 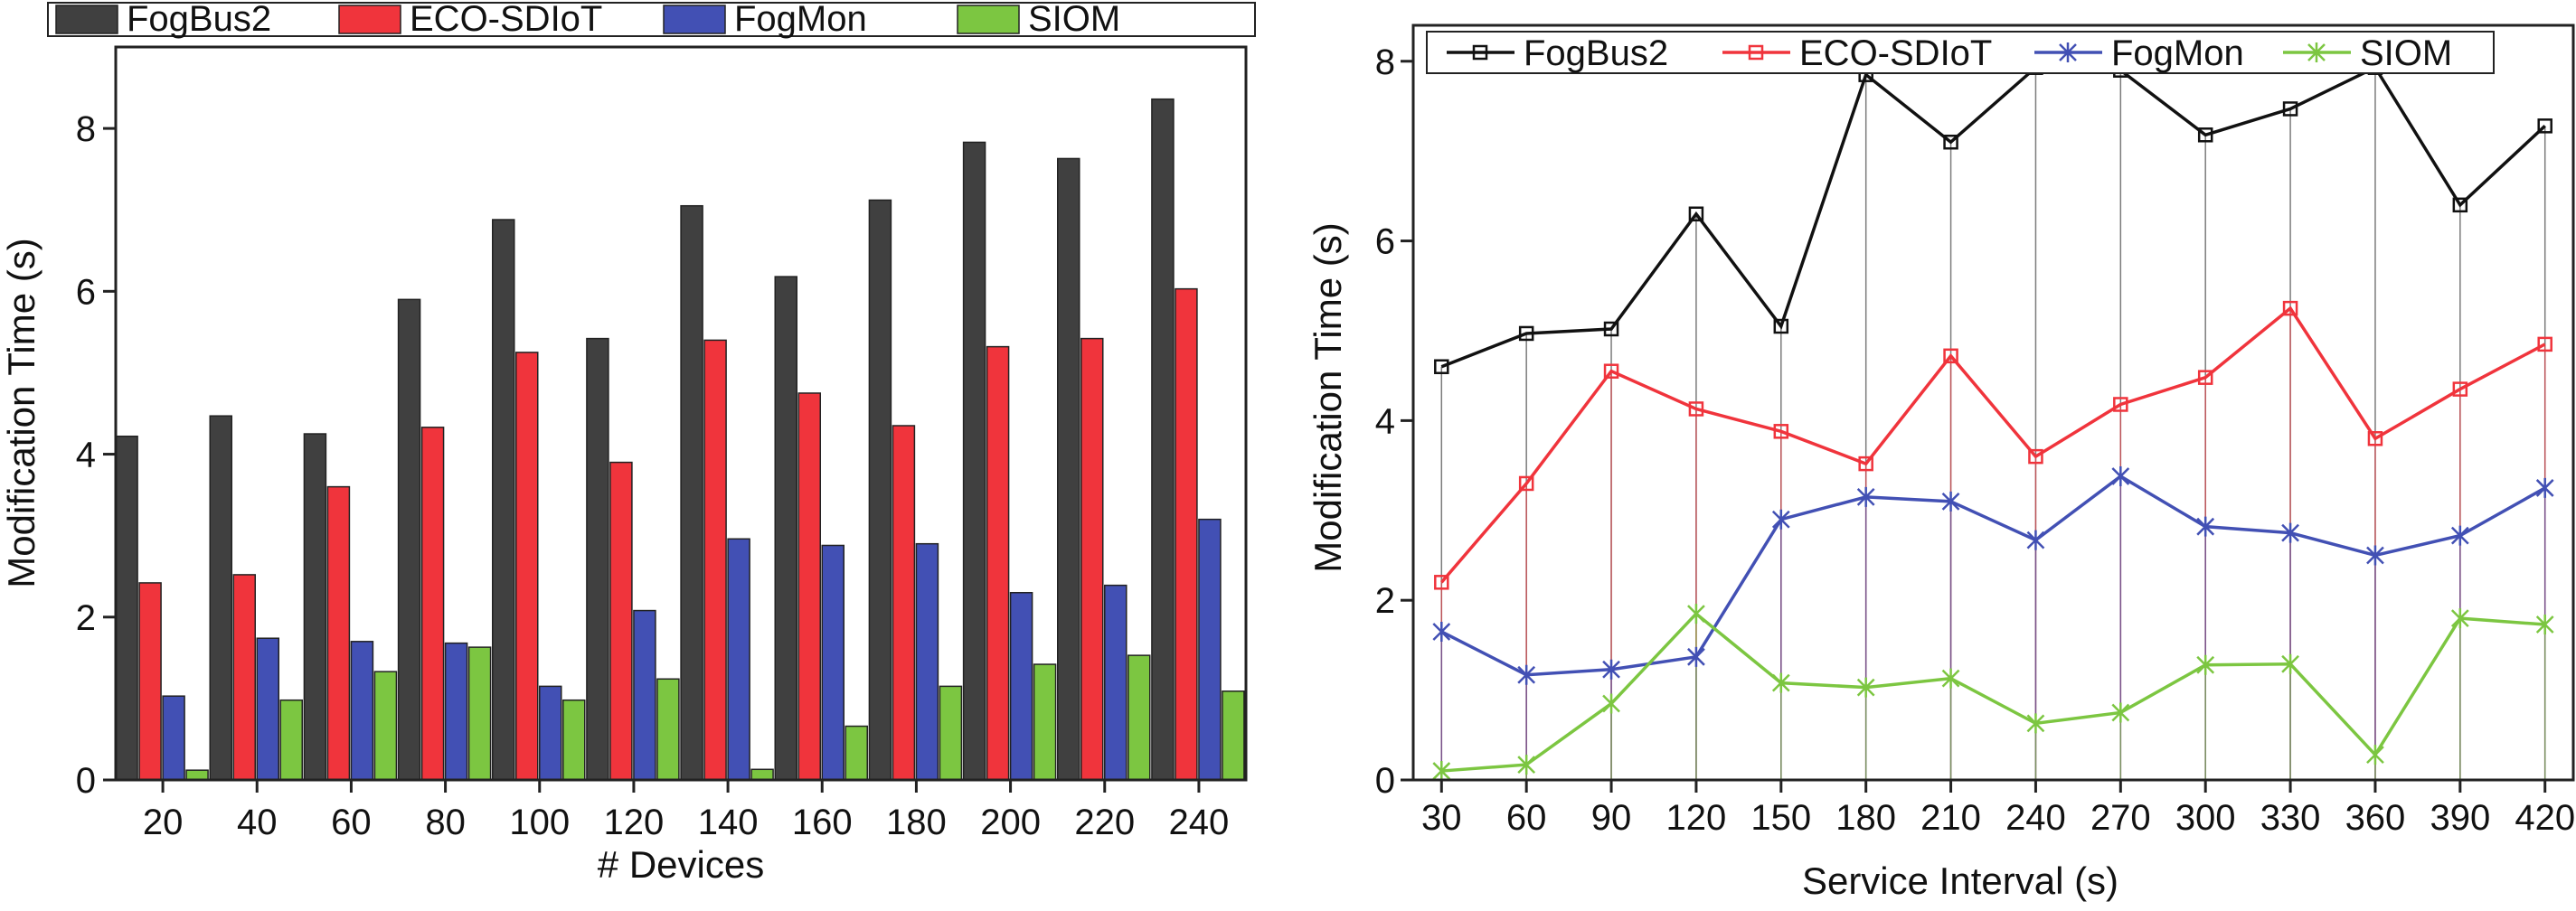 What do you see at coordinates (1385, 601) in the screenshot?
I see `line-y-tick-label: 2` at bounding box center [1385, 601].